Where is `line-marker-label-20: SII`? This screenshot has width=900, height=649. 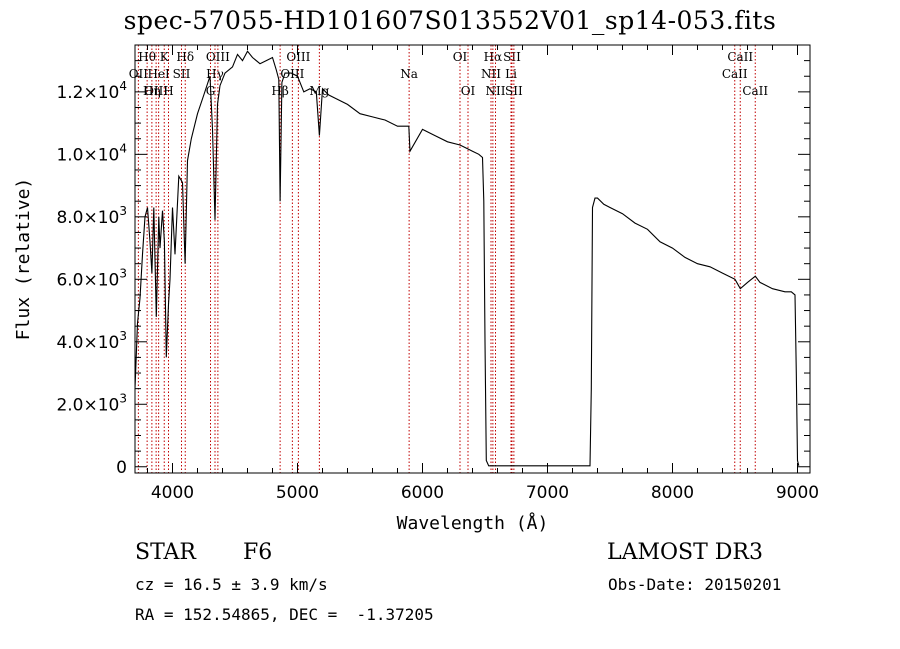 line-marker-label-20: SII is located at coordinates (512, 57).